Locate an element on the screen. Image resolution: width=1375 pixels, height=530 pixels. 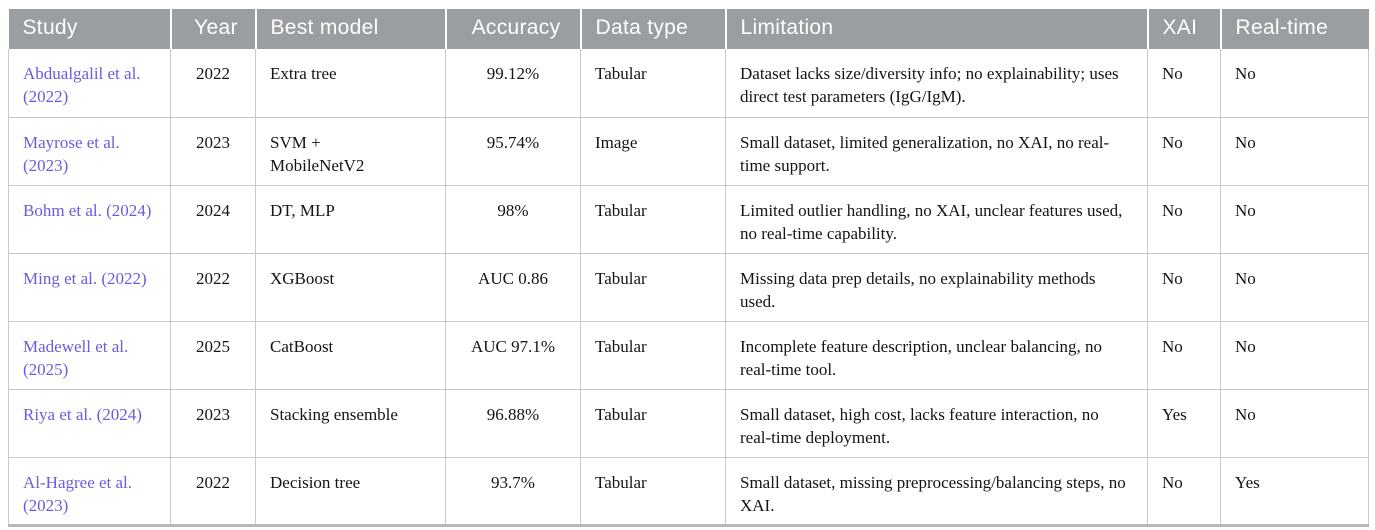
header-cell-limitation: Limitation is located at coordinates (936, 29).